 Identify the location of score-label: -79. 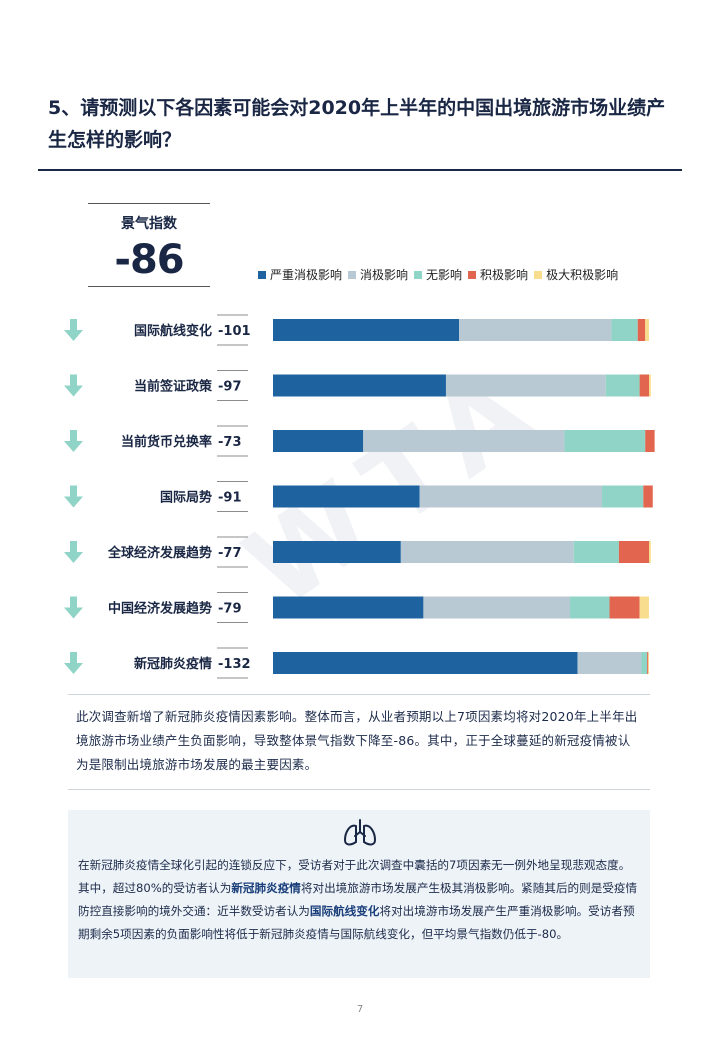
(230, 609).